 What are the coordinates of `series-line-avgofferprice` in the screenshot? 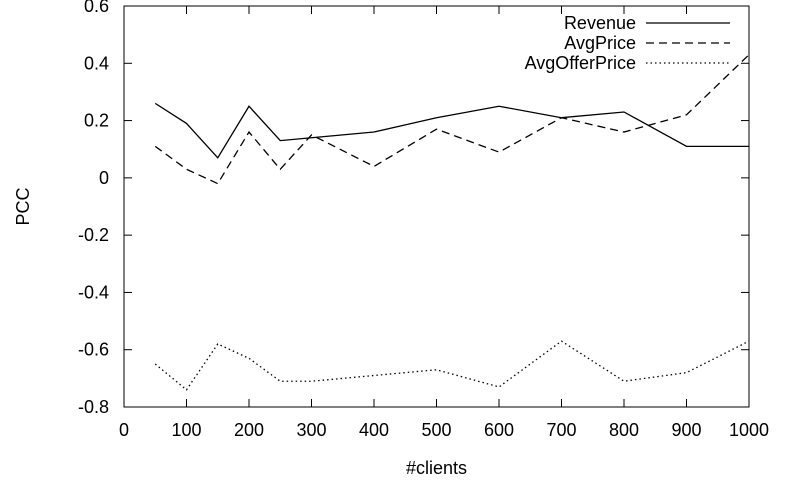 It's located at (452, 365).